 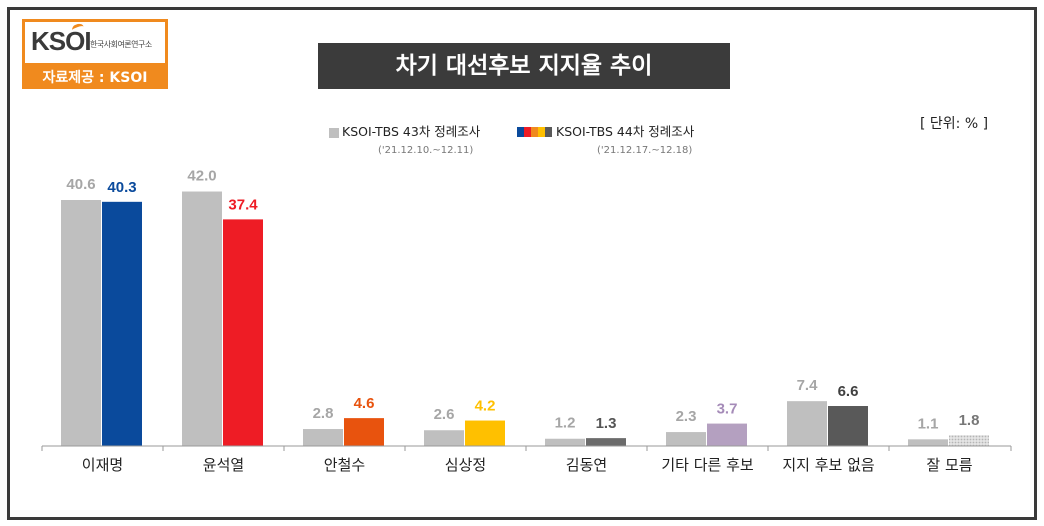 What do you see at coordinates (928, 423) in the screenshot?
I see `value-label-43-8: 1.1` at bounding box center [928, 423].